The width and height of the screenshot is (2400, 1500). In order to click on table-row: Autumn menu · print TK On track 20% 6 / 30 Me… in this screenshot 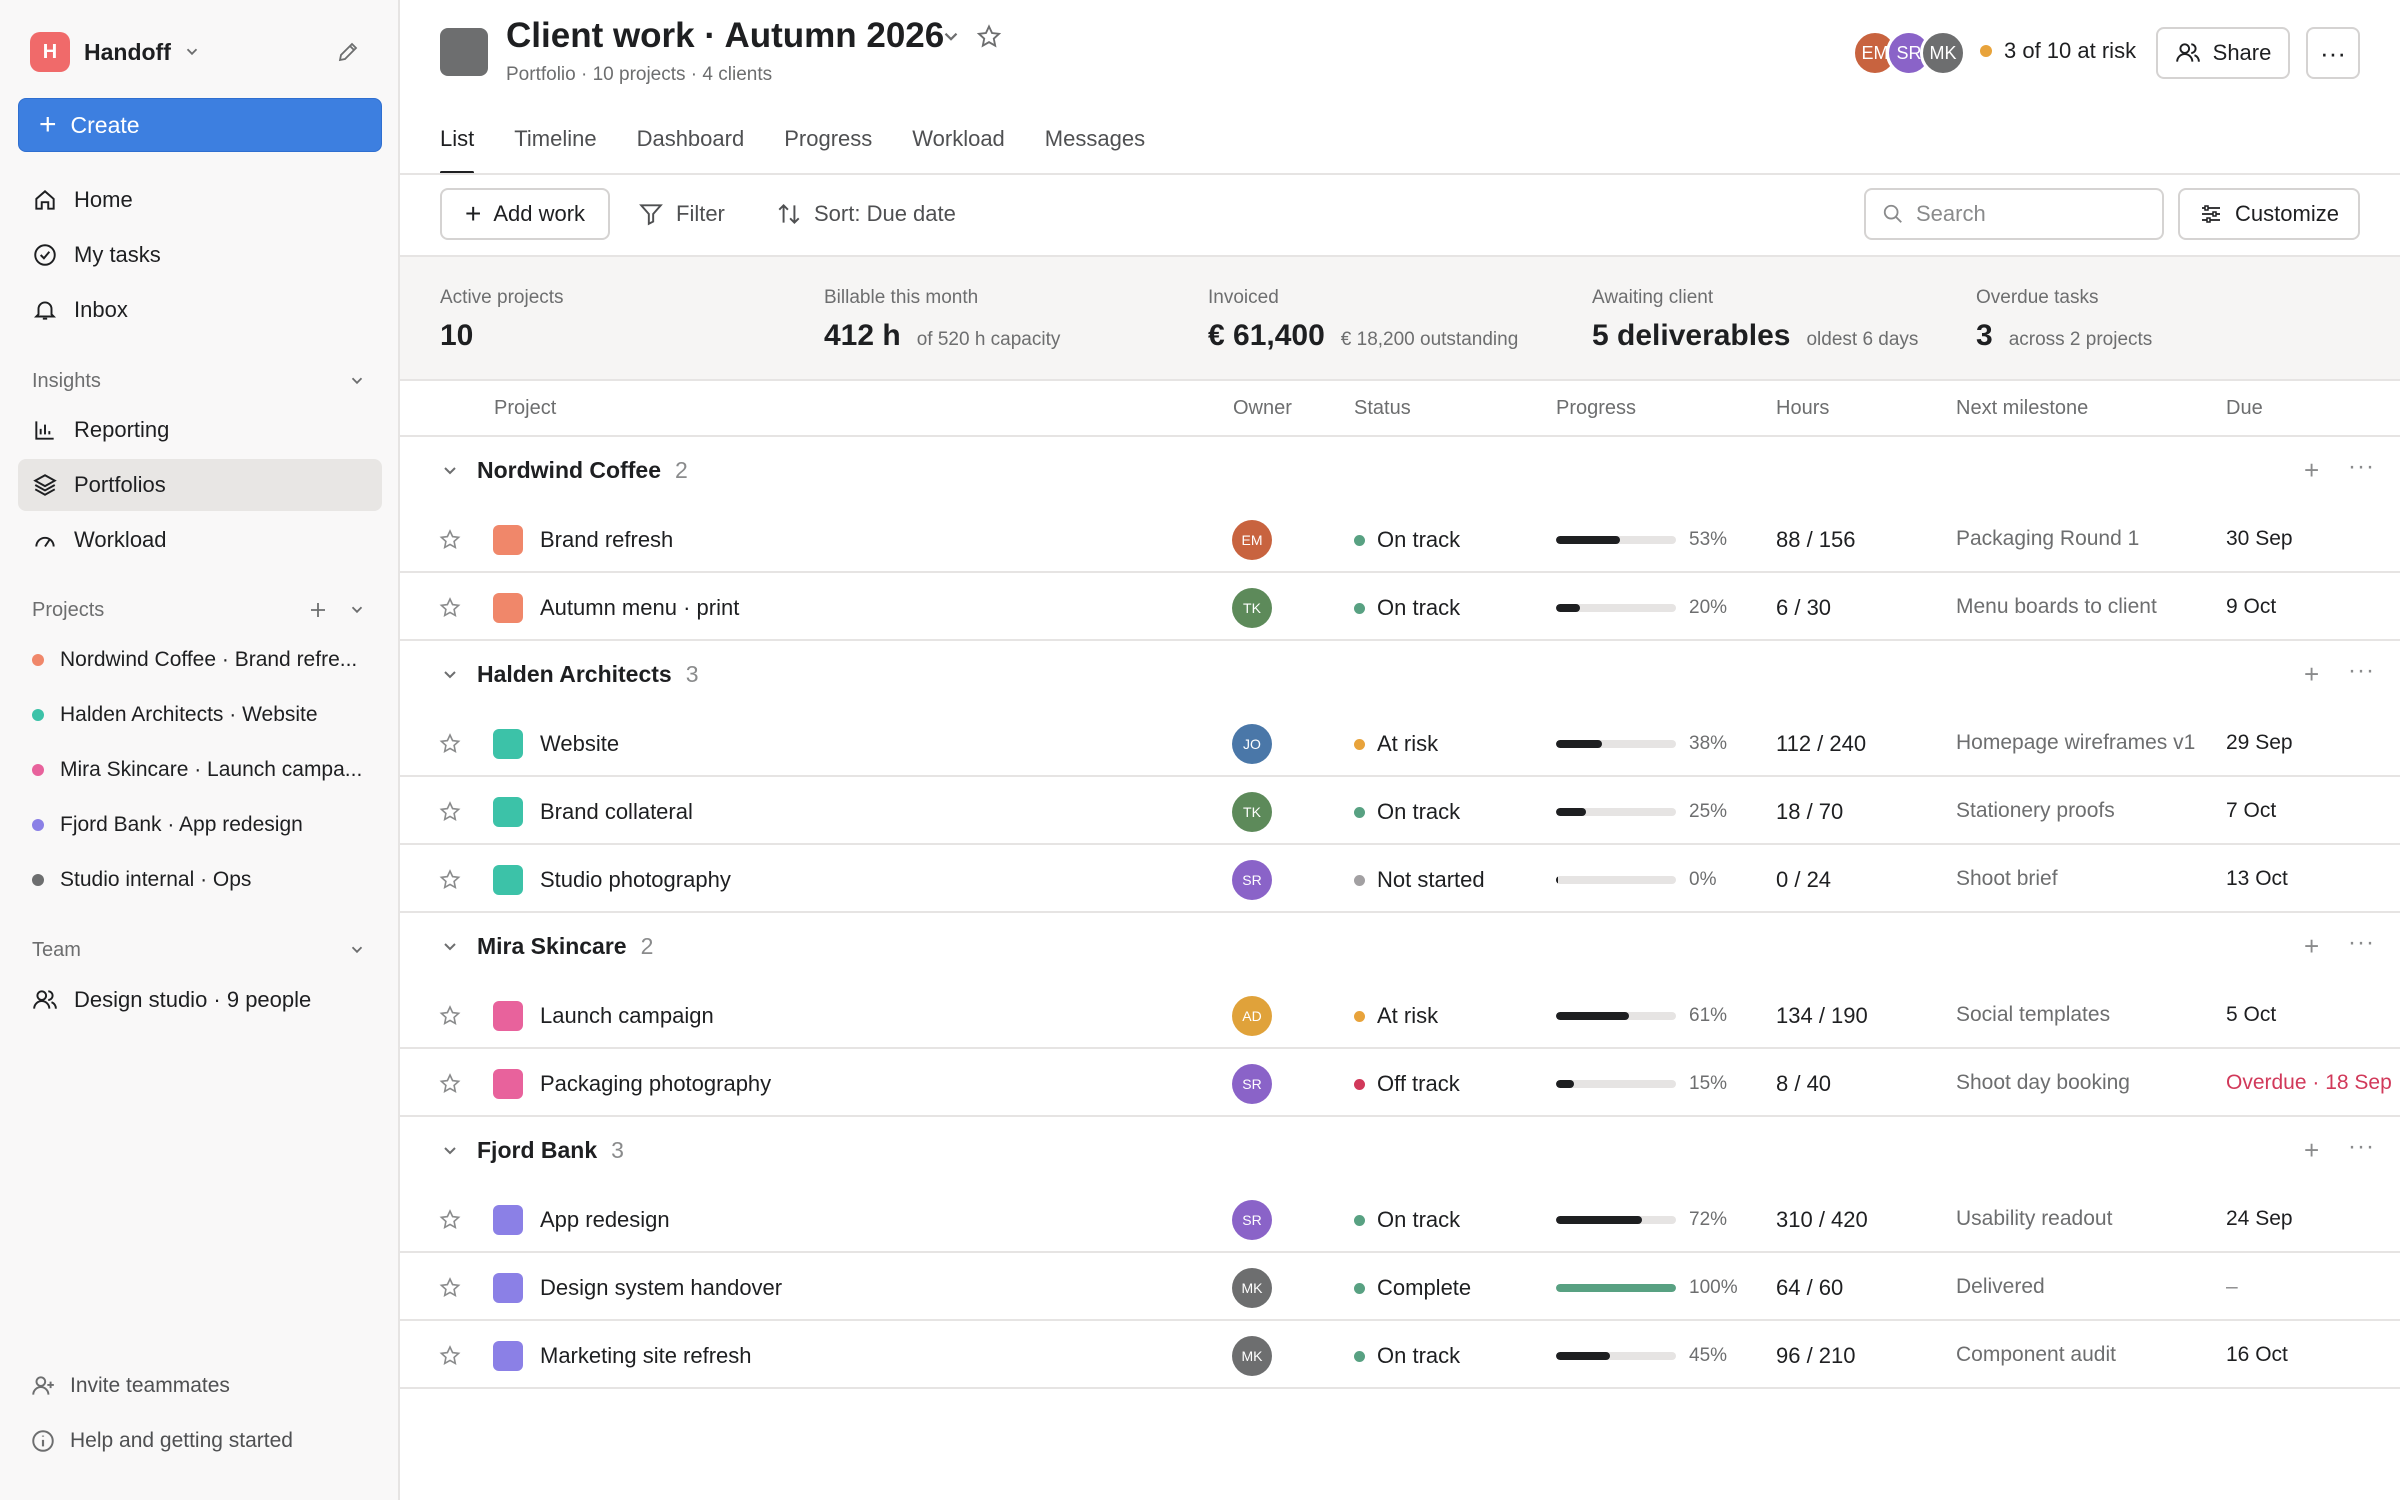, I will do `click(1400, 607)`.